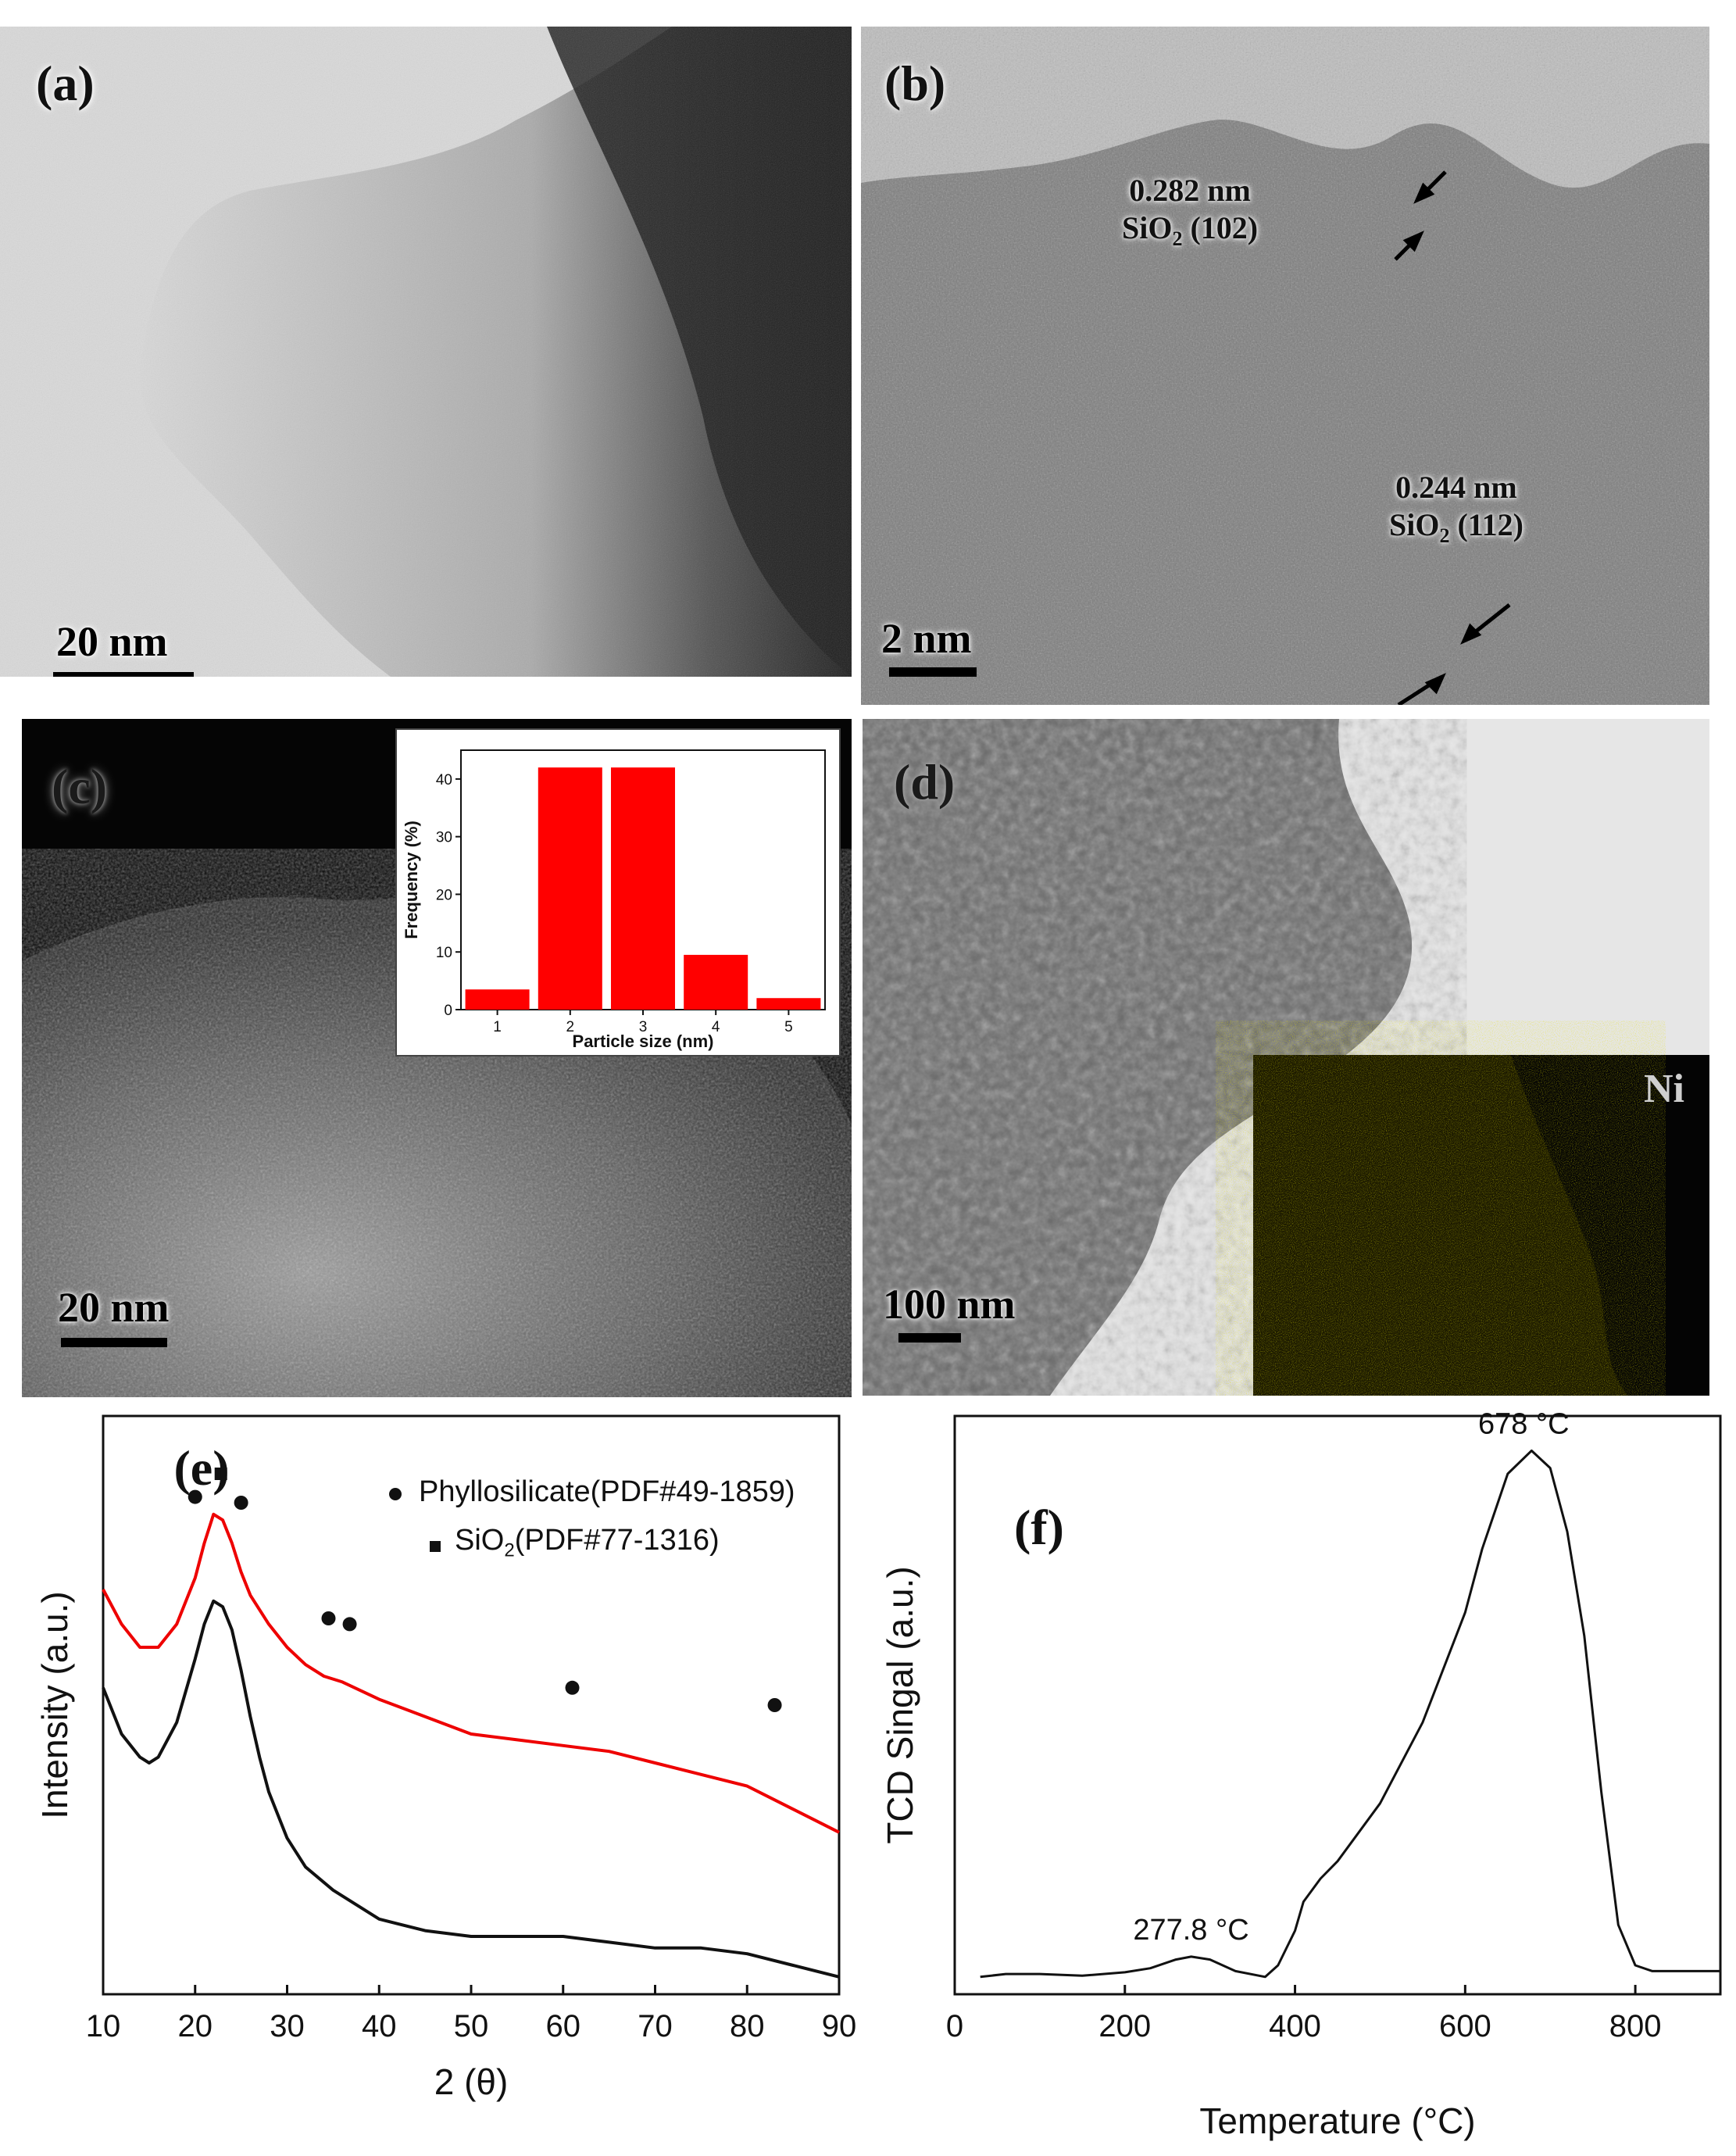 This screenshot has width=1736, height=2156. What do you see at coordinates (497, 1027) in the screenshot?
I see `histogram-x-tick-label: 1` at bounding box center [497, 1027].